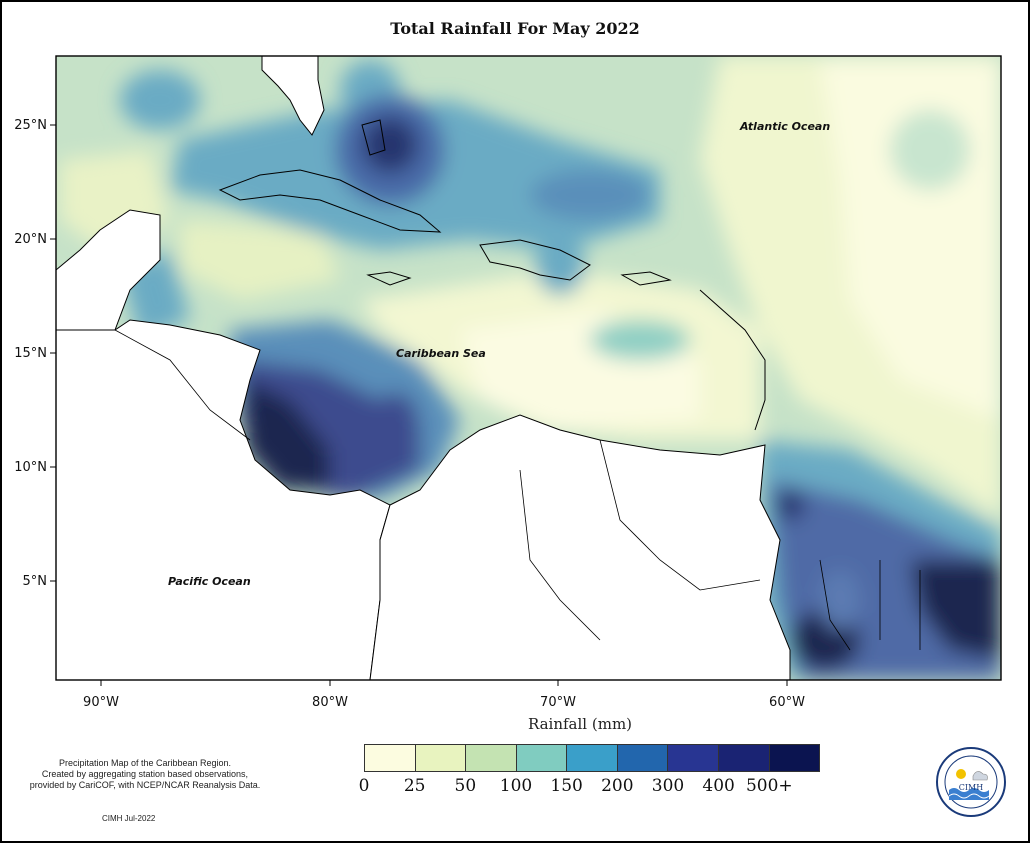 This screenshot has height=843, width=1030. Describe the element at coordinates (980, 776) in the screenshot. I see `cloud-icon` at that location.